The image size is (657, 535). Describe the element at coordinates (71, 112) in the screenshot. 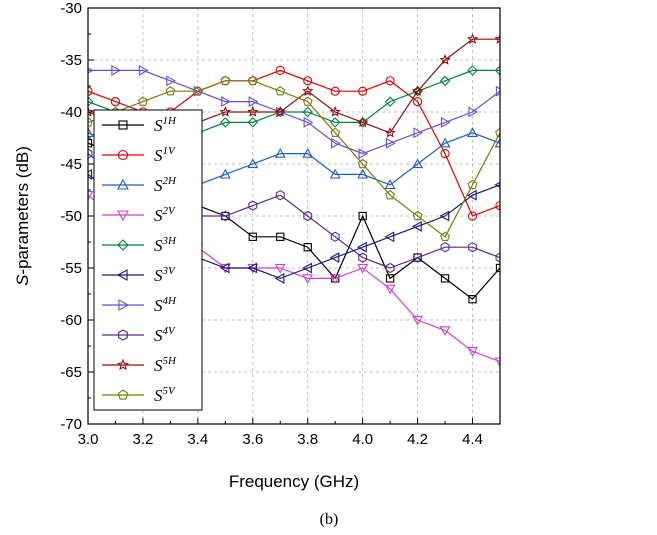

I see `y-tick-label: -40` at that location.